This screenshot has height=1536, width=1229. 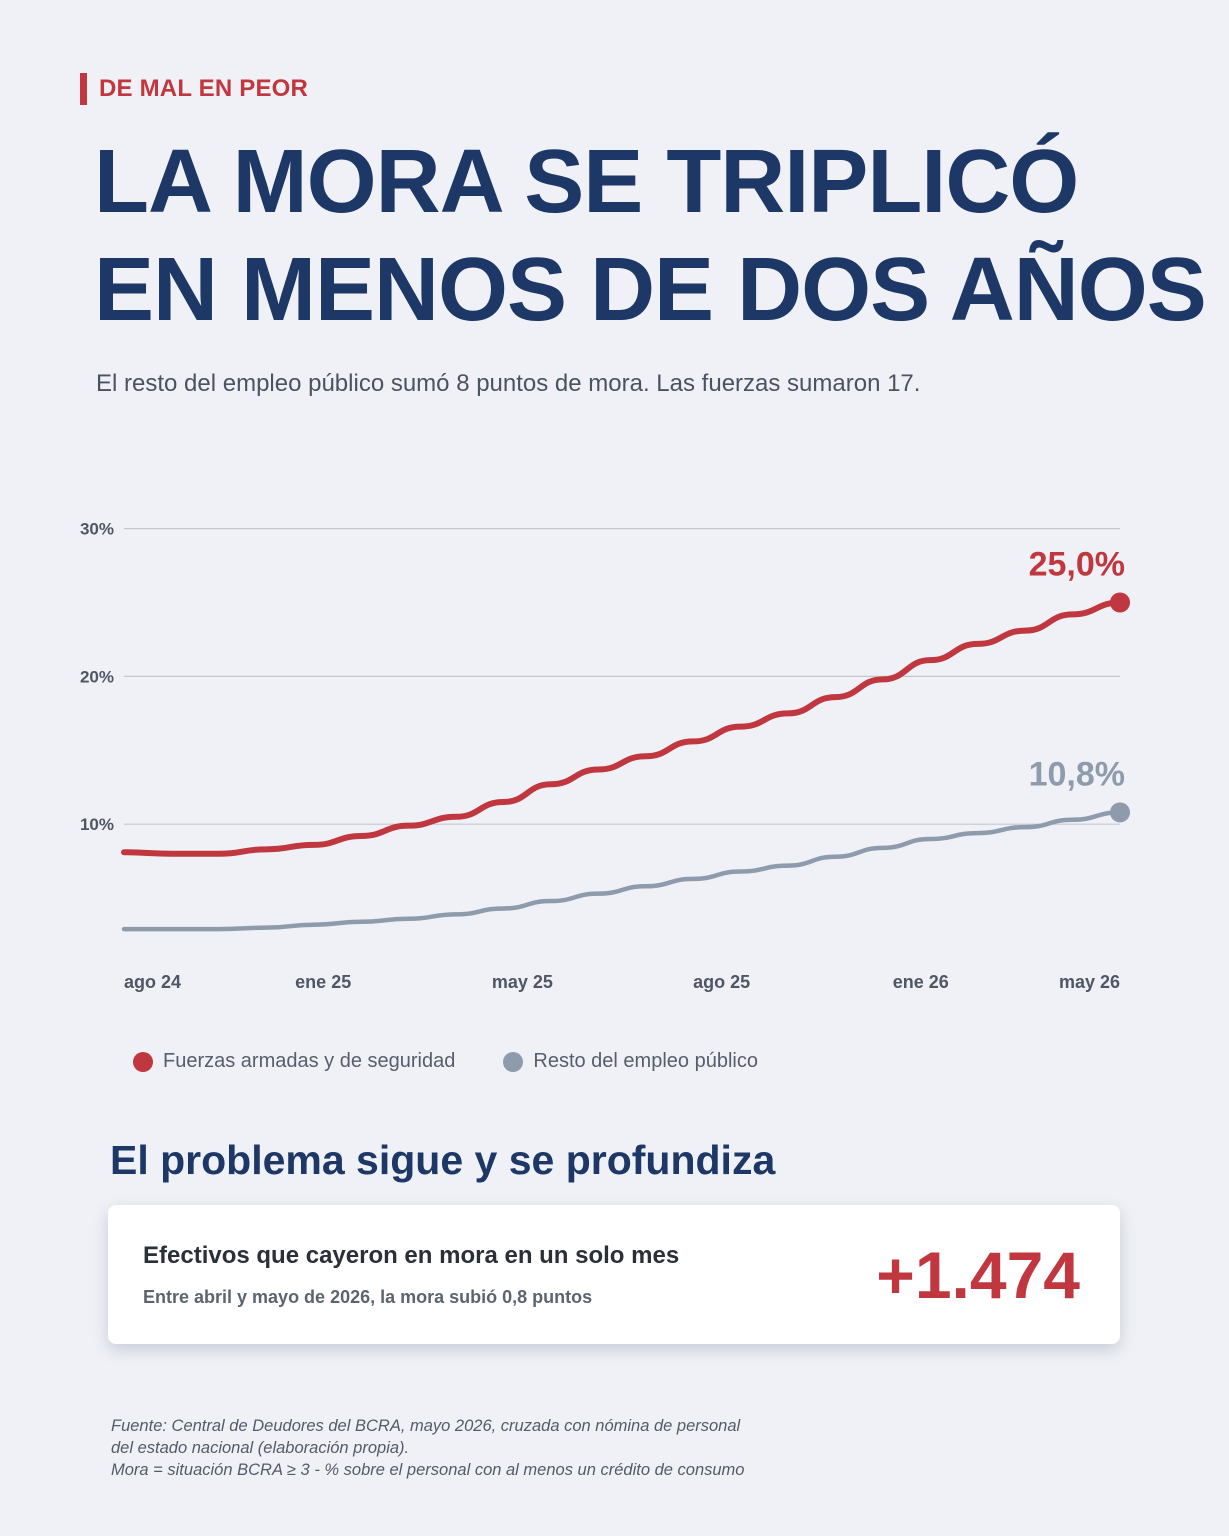 I want to click on kicker-label: DE MAL EN PEOR, so click(x=194, y=89).